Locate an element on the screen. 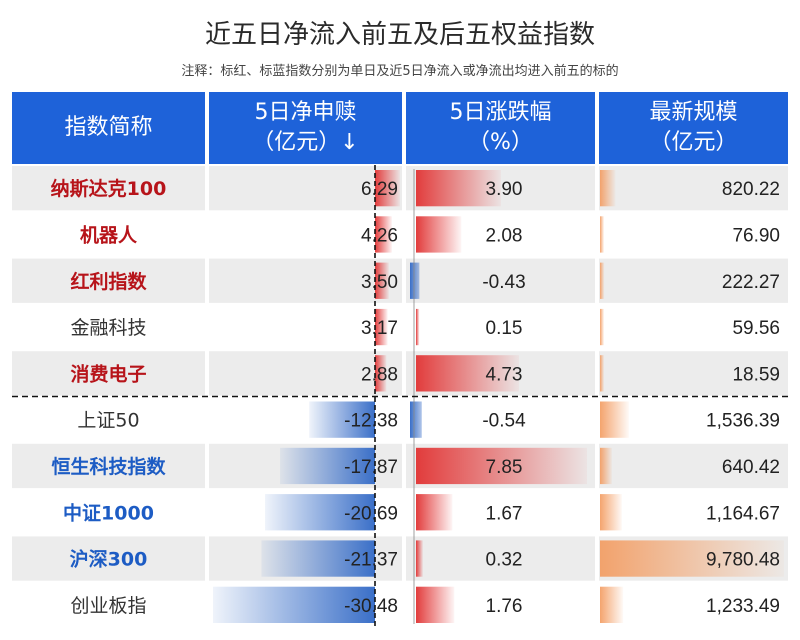 Image resolution: width=800 pixels, height=640 pixels. latest-scale-label: 1,233.49 is located at coordinates (743, 606).